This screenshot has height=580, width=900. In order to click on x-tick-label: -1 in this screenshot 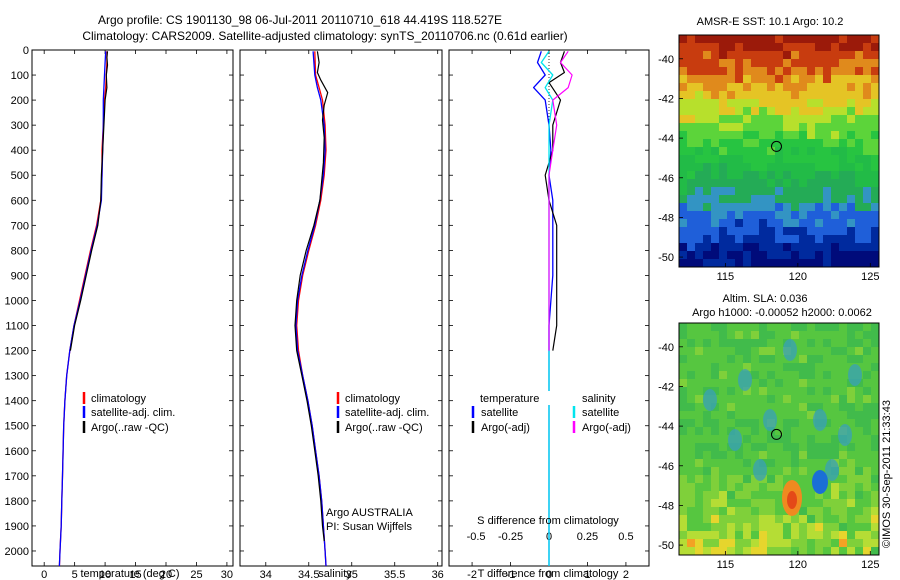, I will do `click(511, 574)`.